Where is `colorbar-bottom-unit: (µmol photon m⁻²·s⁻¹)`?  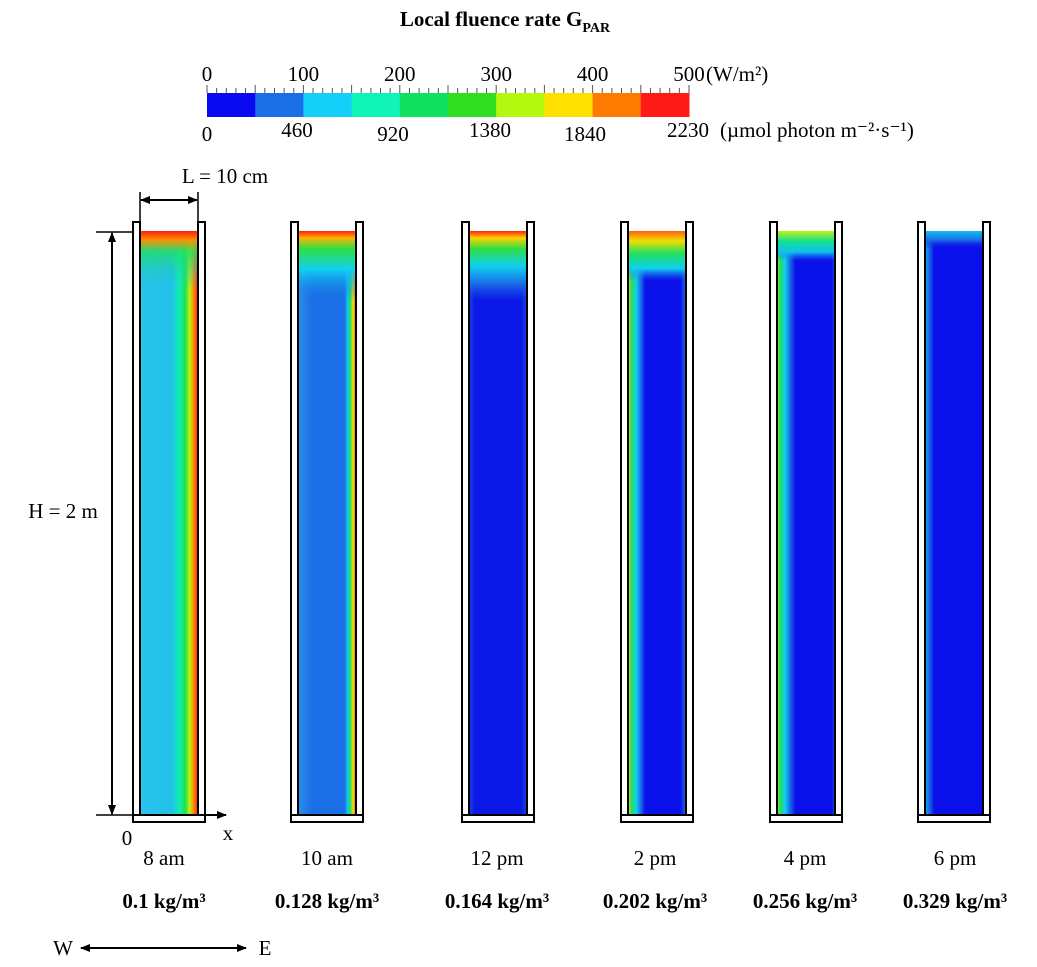 colorbar-bottom-unit: (µmol photon m⁻²·s⁻¹) is located at coordinates (817, 130).